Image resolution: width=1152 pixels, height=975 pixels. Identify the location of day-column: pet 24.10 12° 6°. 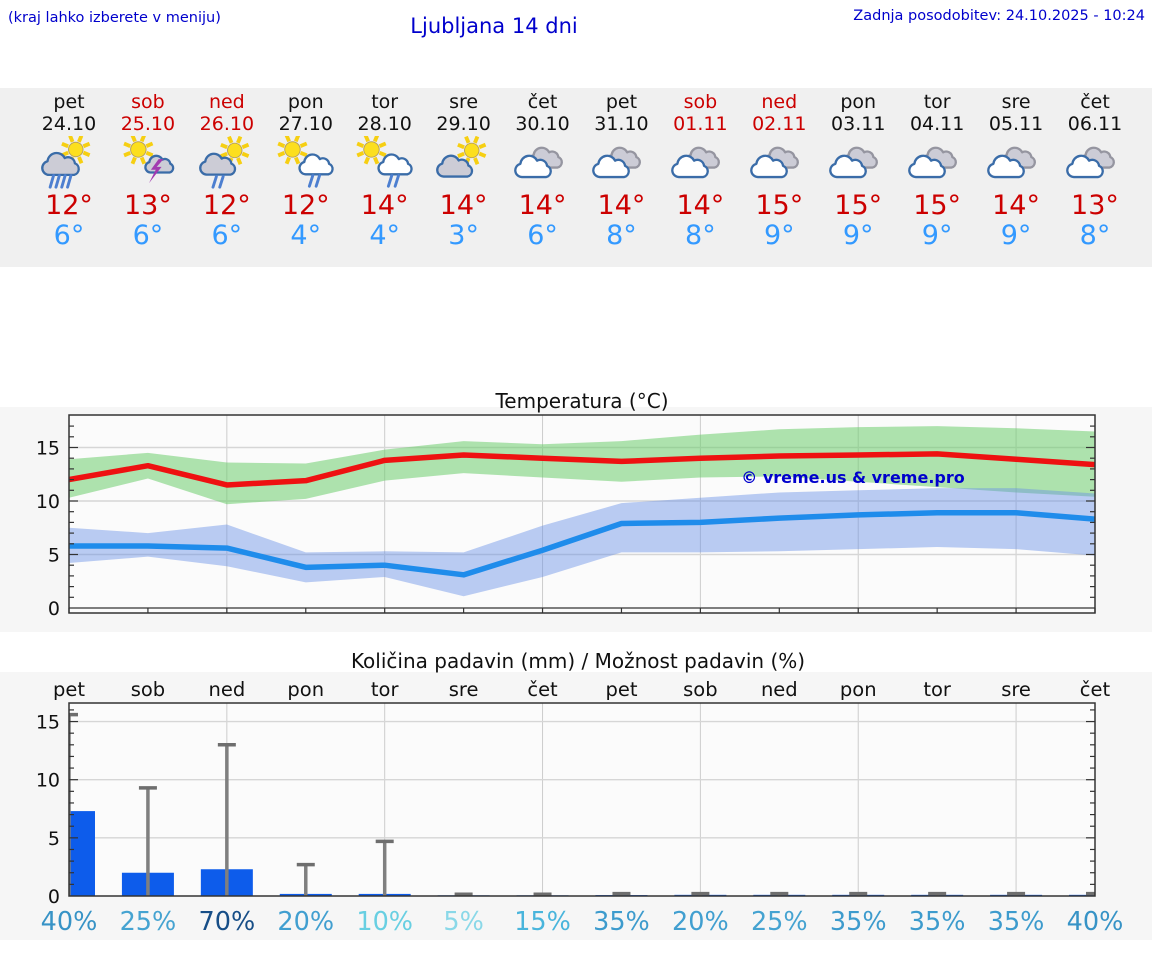
(69, 171).